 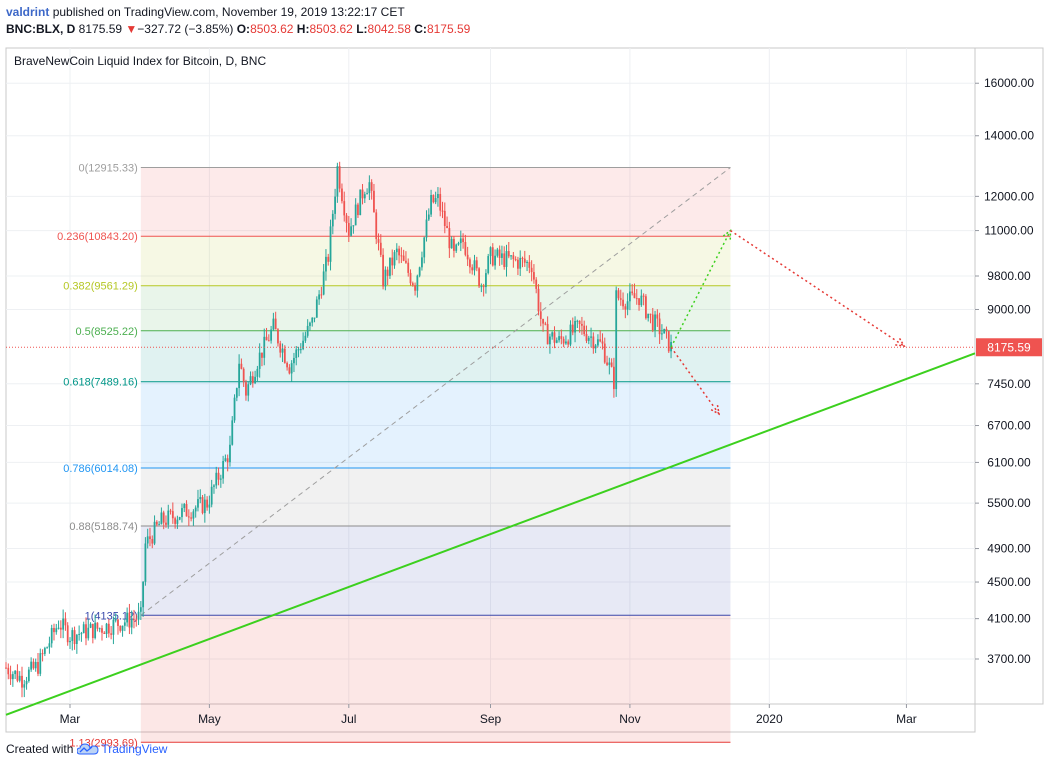 I want to click on price-axis, so click(x=1009, y=376).